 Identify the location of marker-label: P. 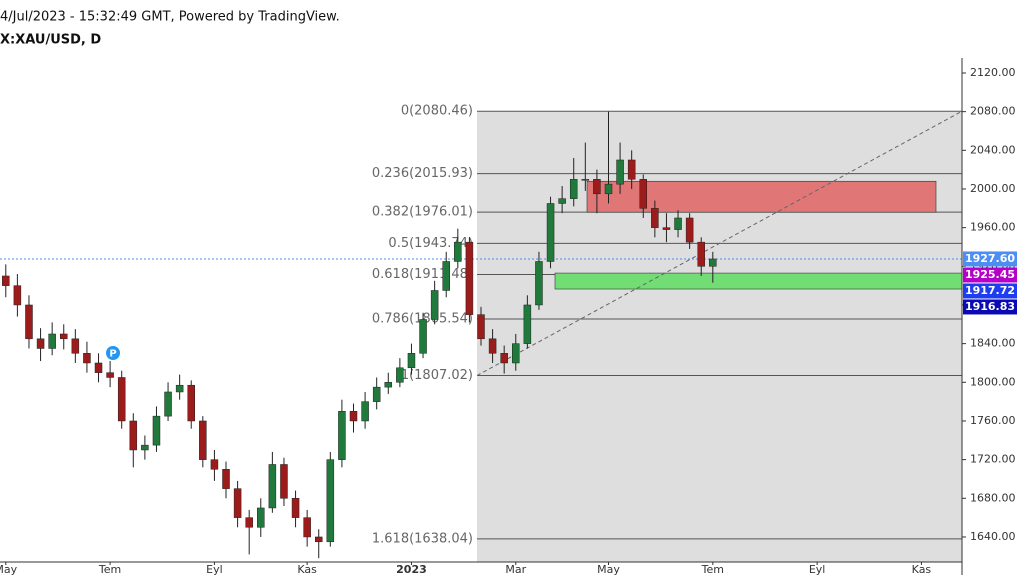
(112, 354).